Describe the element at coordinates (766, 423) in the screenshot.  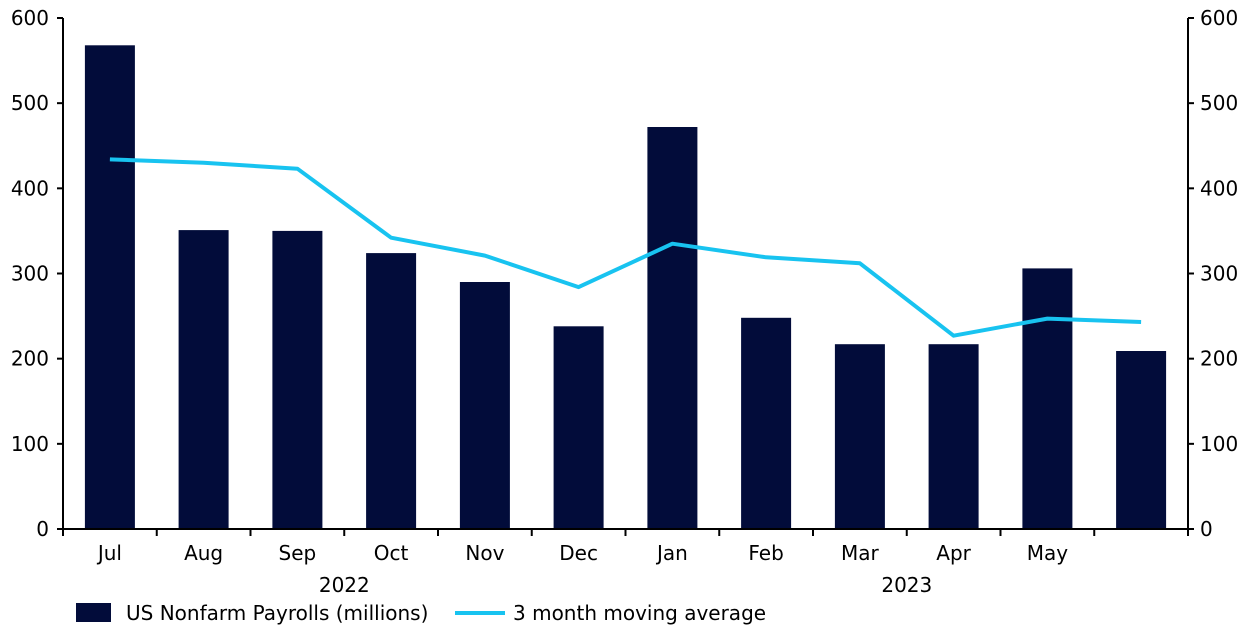
I see `bar-feb` at that location.